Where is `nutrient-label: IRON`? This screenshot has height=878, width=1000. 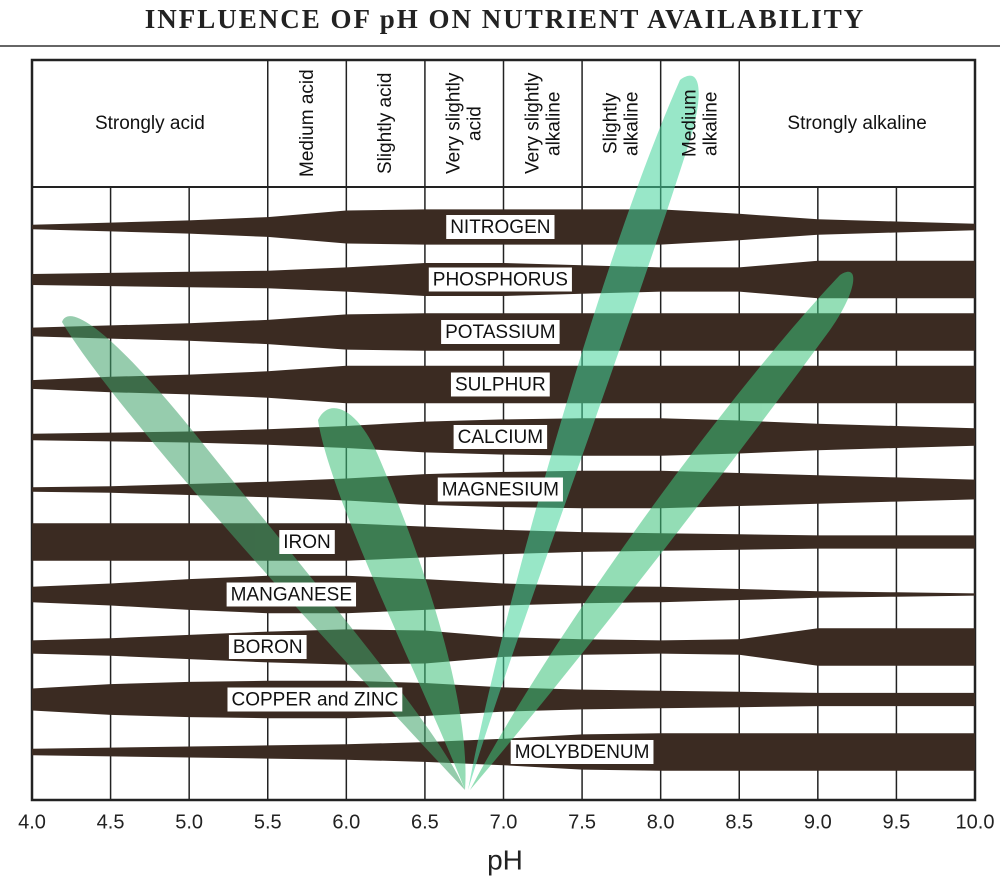
nutrient-label: IRON is located at coordinates (307, 542).